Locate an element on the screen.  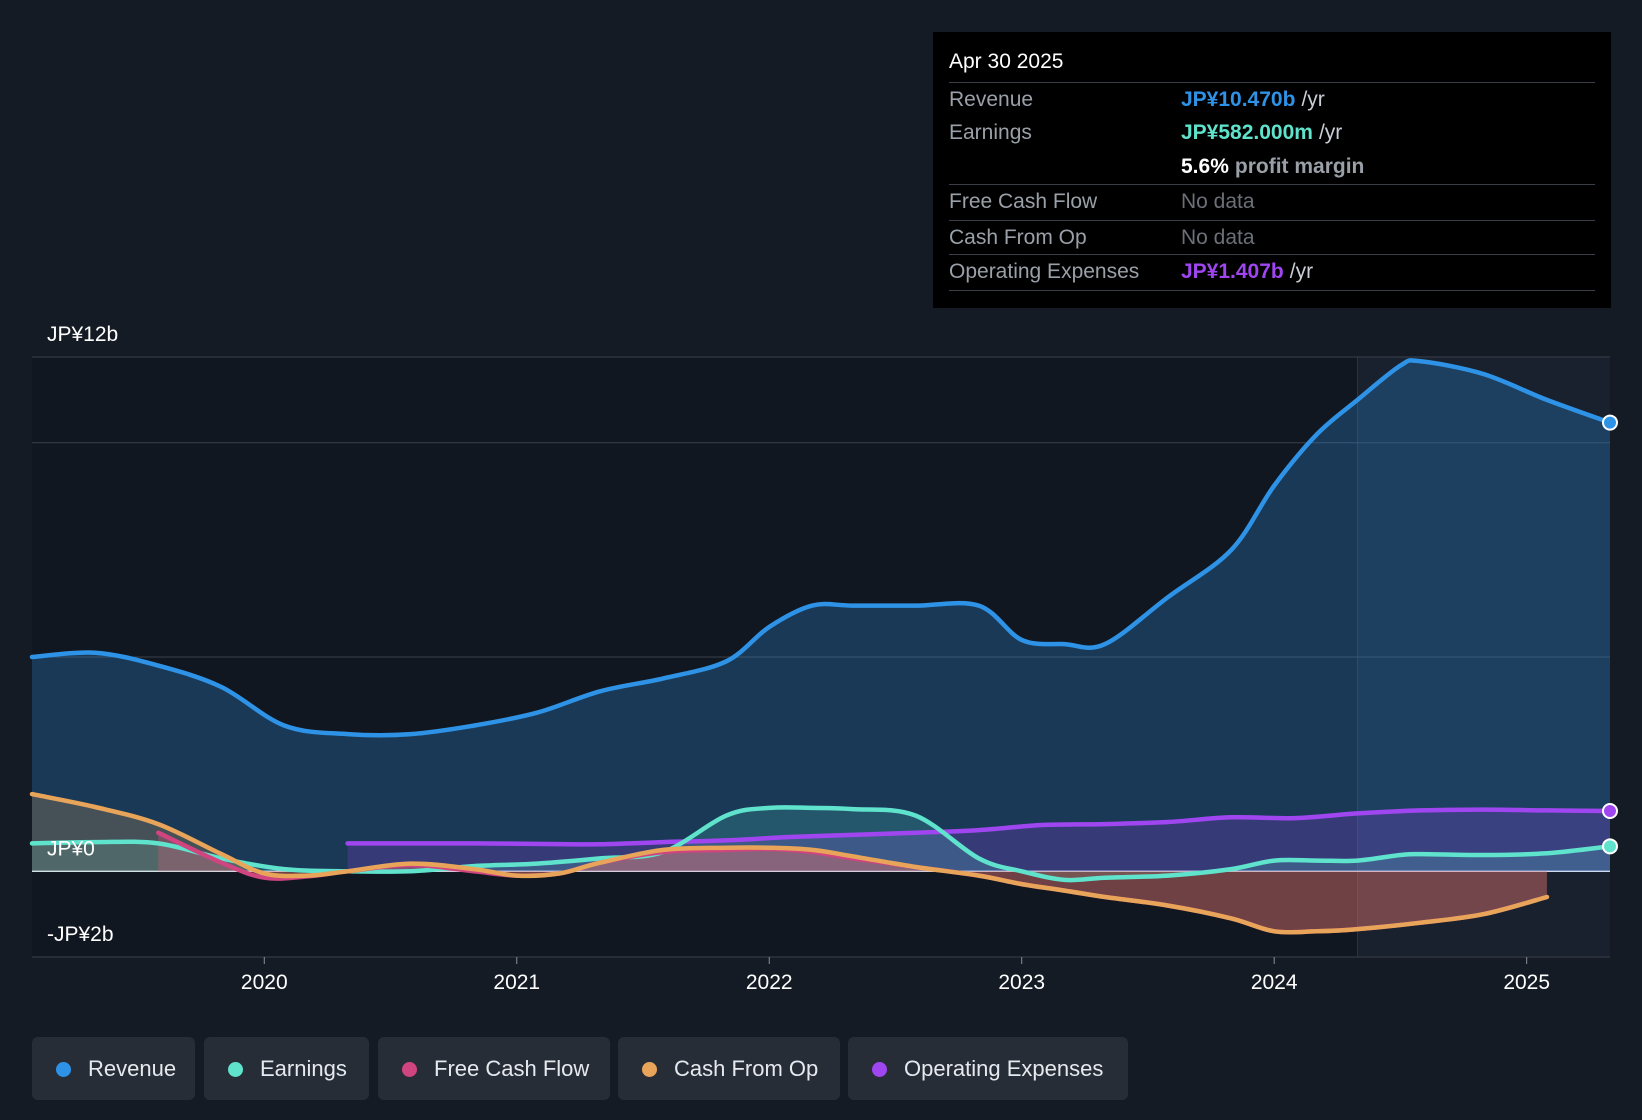
tooltip-value: 5.6% profit margin is located at coordinates (1272, 167).